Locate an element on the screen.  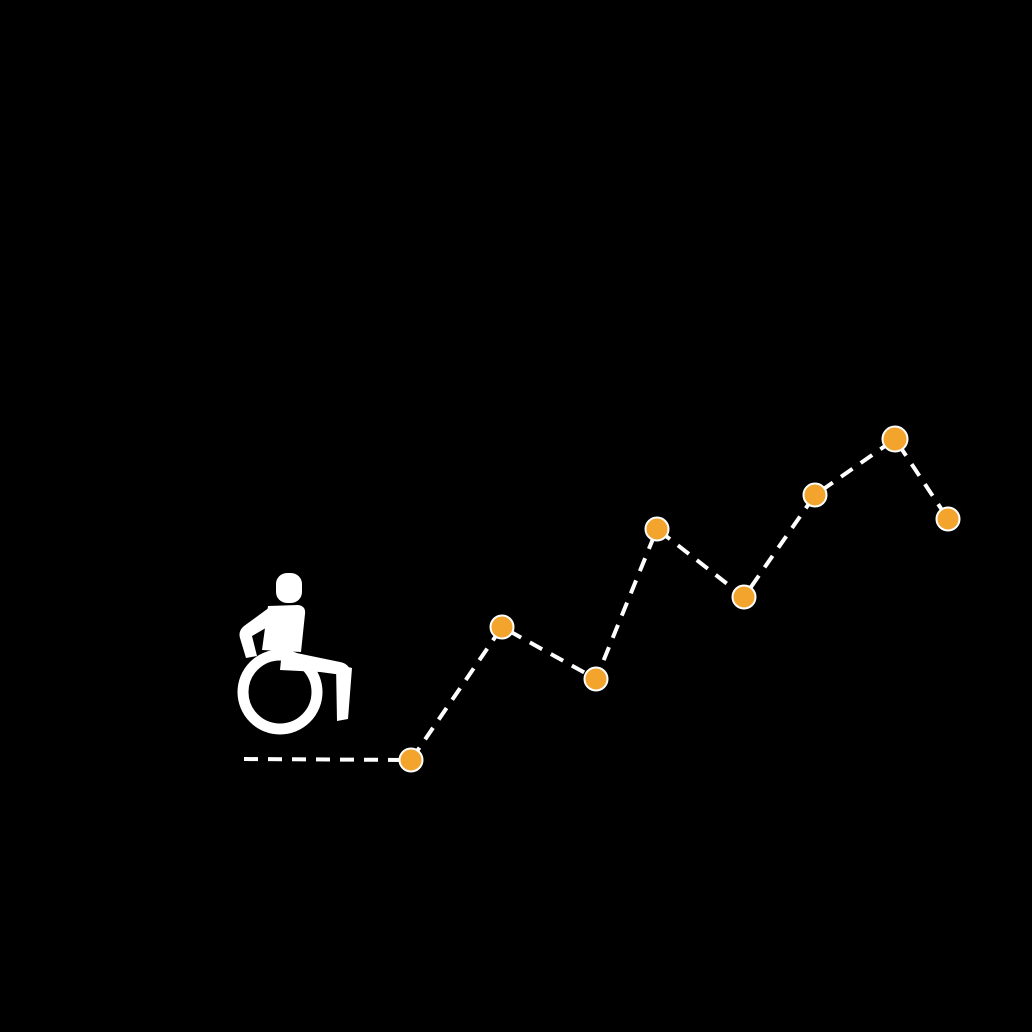
icon-arm is located at coordinates (257, 632).